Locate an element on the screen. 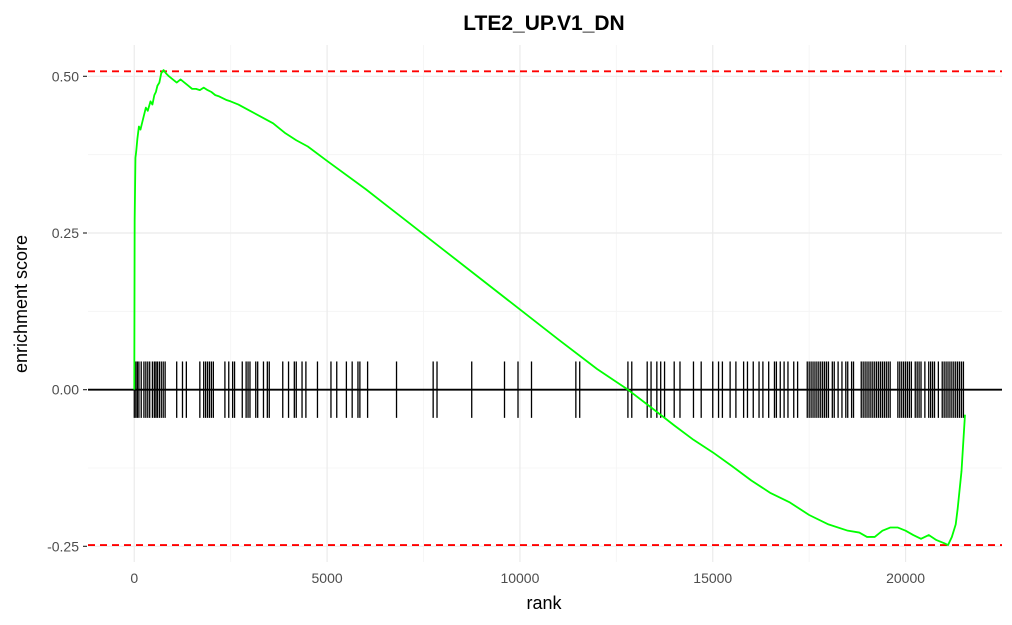 Image resolution: width=1012 pixels, height=625 pixels. hit-markers is located at coordinates (549, 389).